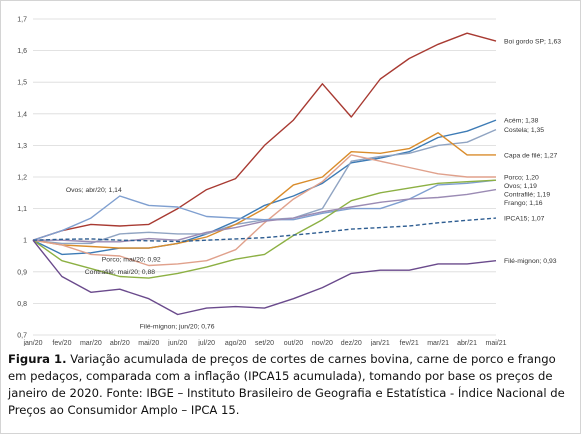  What do you see at coordinates (32, 343) in the screenshot?
I see `x-tick-label: jan/20` at bounding box center [32, 343].